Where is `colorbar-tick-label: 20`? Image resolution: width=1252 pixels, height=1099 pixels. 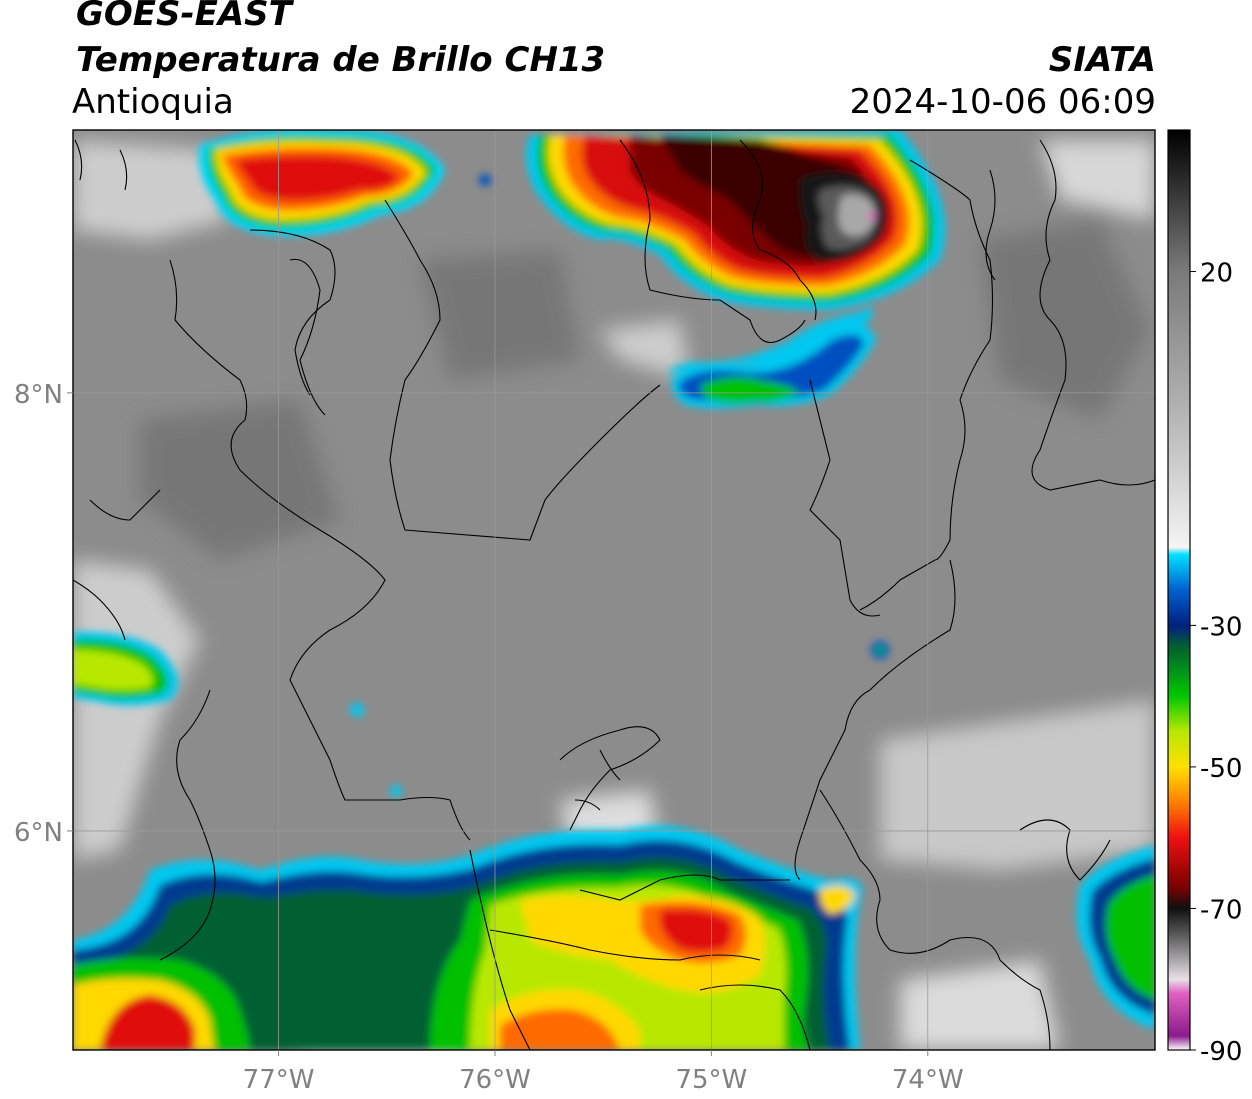 colorbar-tick-label: 20 is located at coordinates (1216, 274).